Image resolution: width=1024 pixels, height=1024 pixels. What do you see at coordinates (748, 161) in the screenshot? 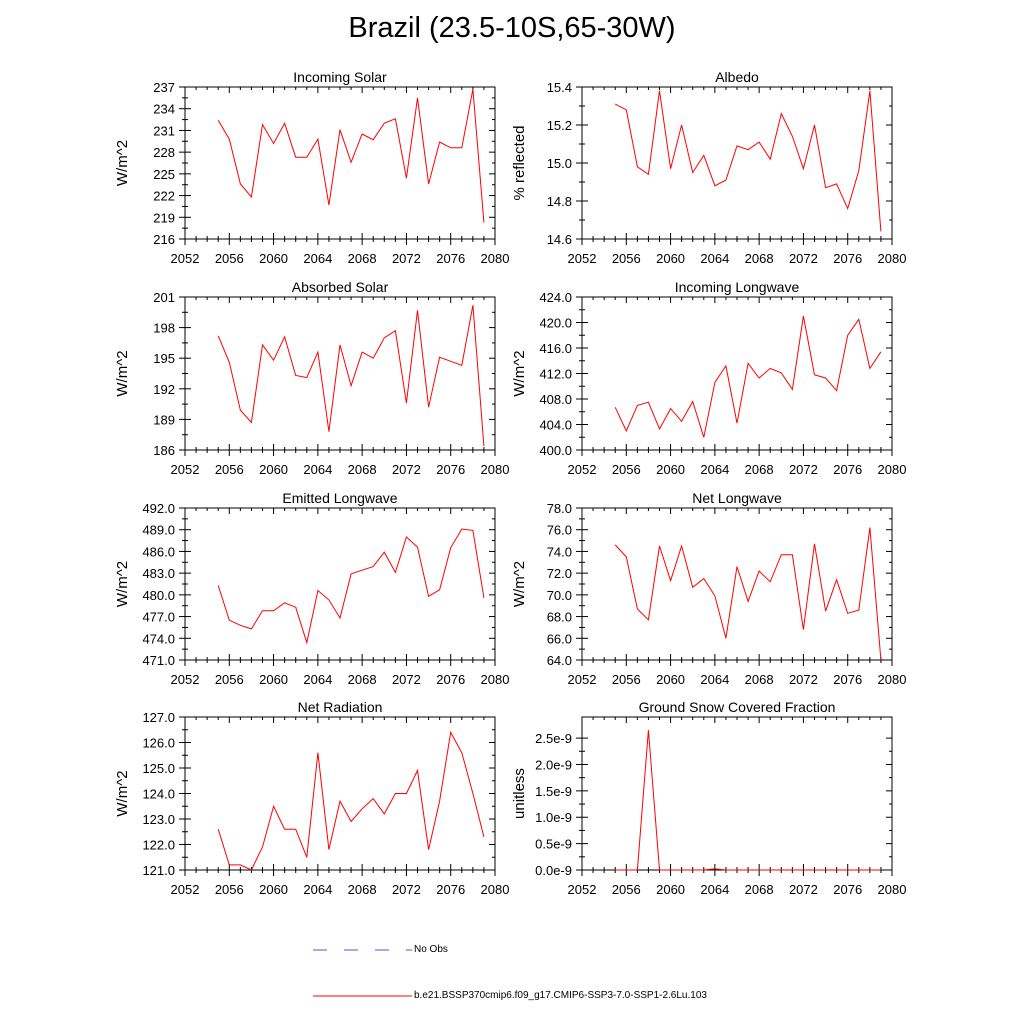
I see `panel-2-series-line` at bounding box center [748, 161].